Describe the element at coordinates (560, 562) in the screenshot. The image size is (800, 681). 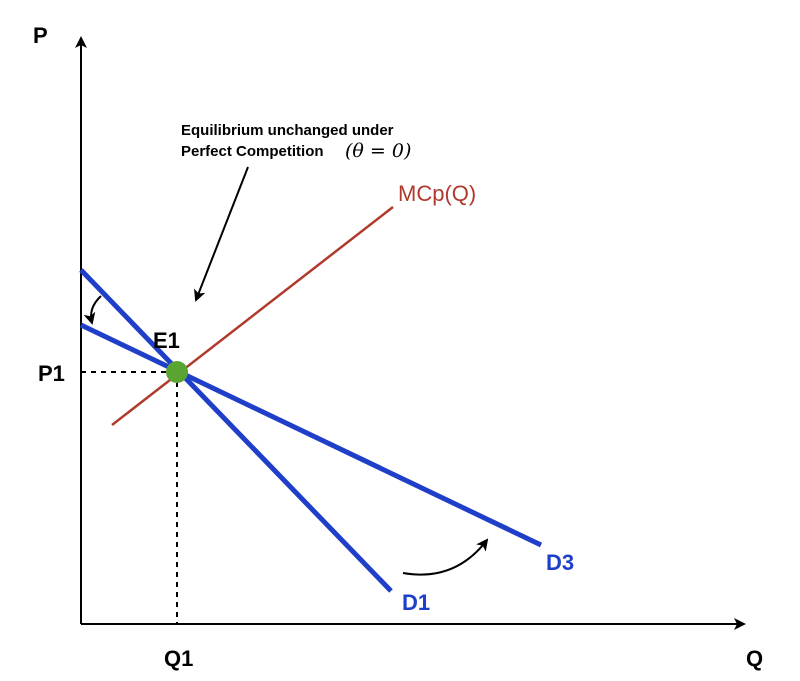
I see `demand-d3-label: D3` at that location.